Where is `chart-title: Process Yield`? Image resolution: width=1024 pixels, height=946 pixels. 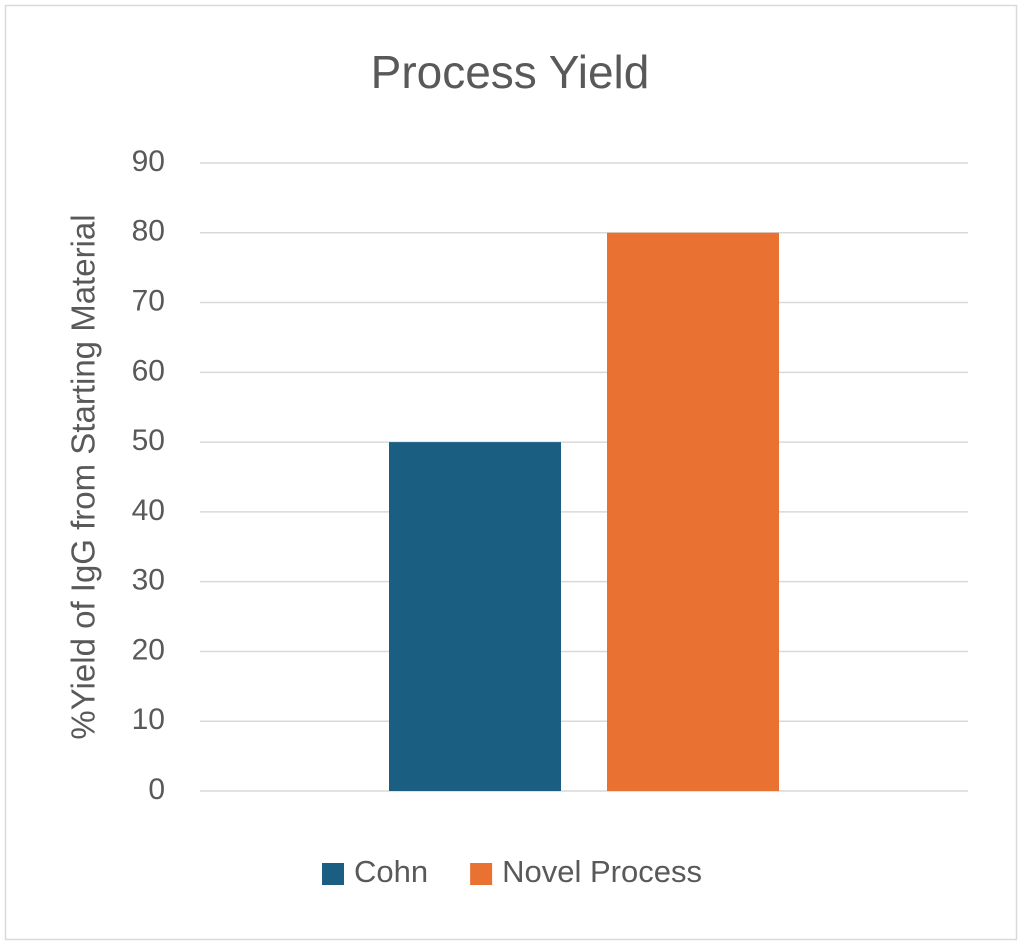
chart-title: Process Yield is located at coordinates (510, 72).